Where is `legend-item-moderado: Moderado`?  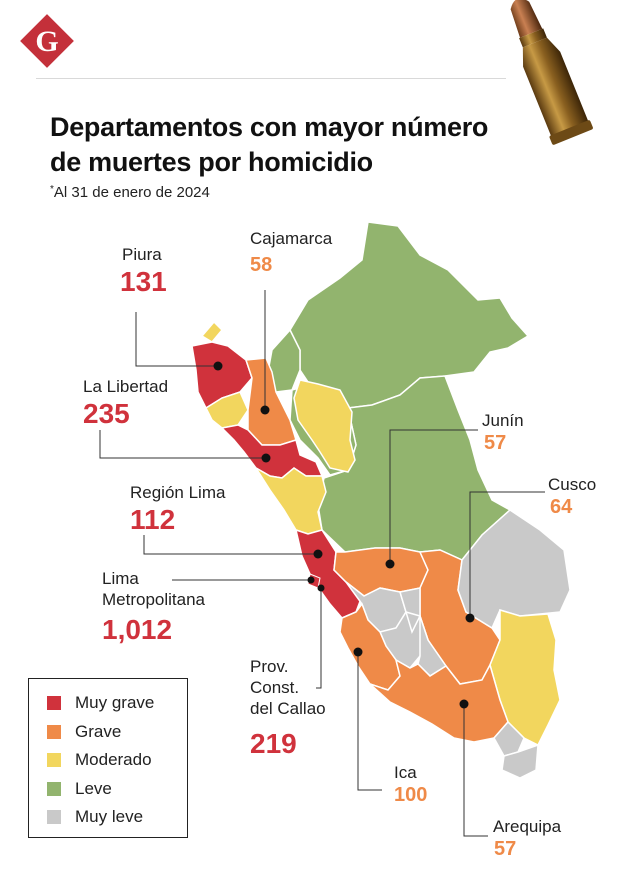 legend-item-moderado: Moderado is located at coordinates (117, 760).